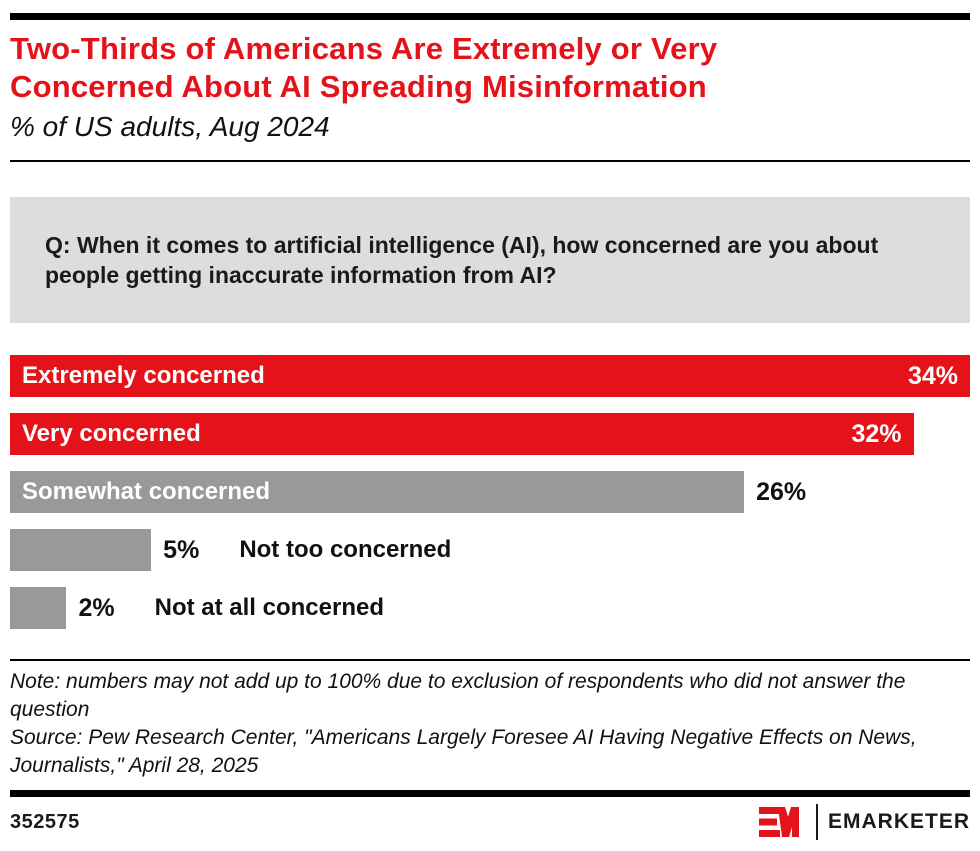  Describe the element at coordinates (490, 660) in the screenshot. I see `note-divider` at that location.